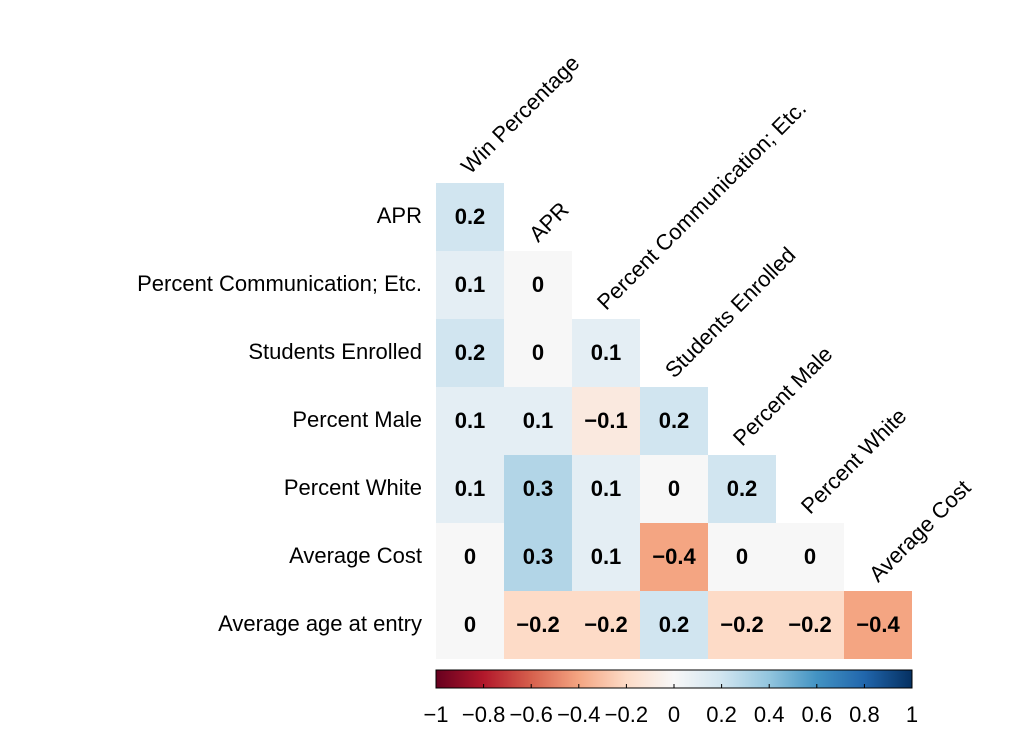 This screenshot has width=1023, height=730. What do you see at coordinates (530, 714) in the screenshot?
I see `colorbar-tick-label: −0.6` at bounding box center [530, 714].